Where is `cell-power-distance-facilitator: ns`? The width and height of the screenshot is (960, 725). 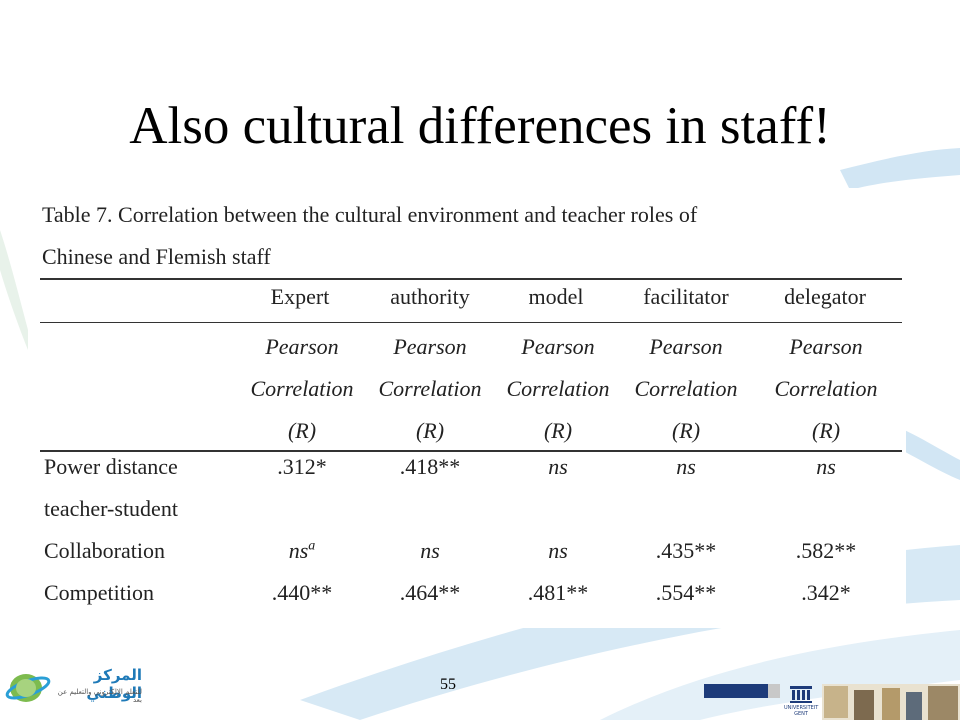
cell-power-distance-facilitator: ns is located at coordinates (686, 466).